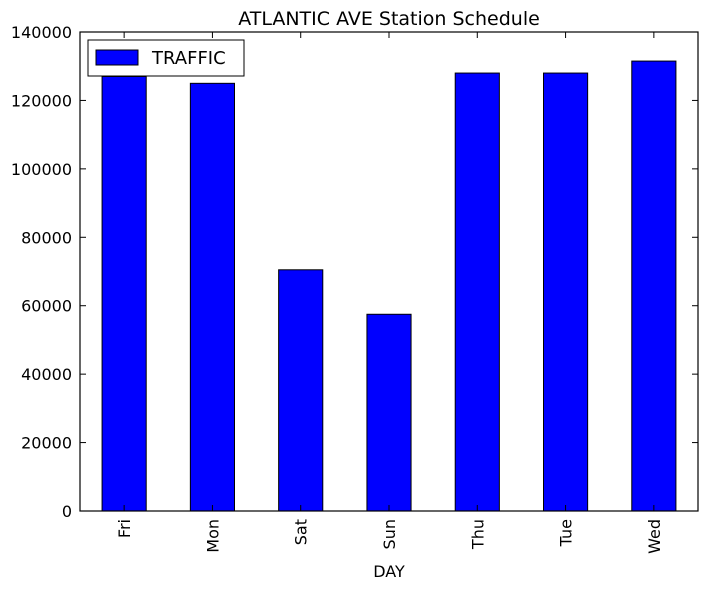 Image resolution: width=709 pixels, height=589 pixels. Describe the element at coordinates (46, 306) in the screenshot. I see `y-tick-label: 60000` at that location.